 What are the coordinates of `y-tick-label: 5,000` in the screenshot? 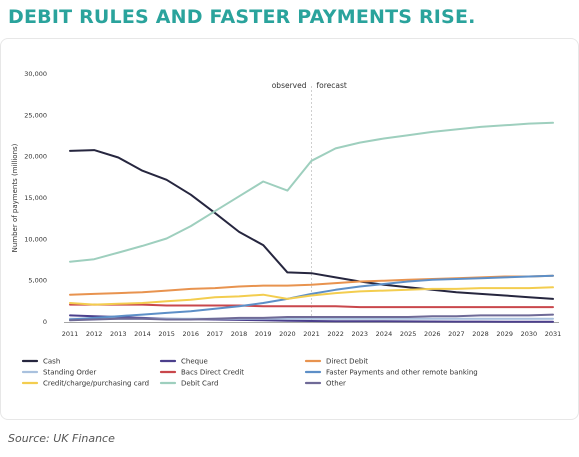 It's located at (37, 281).